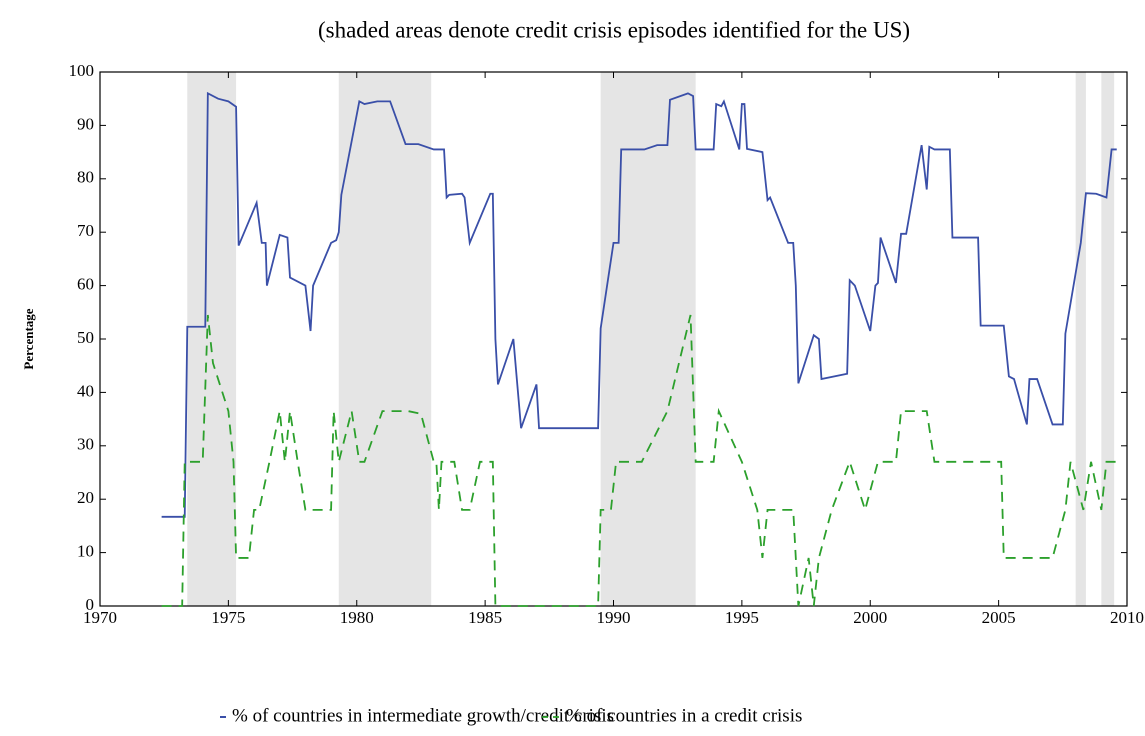 Image resolution: width=1145 pixels, height=736 pixels. Describe the element at coordinates (28, 338) in the screenshot. I see `y-axis-label: Percentage` at that location.